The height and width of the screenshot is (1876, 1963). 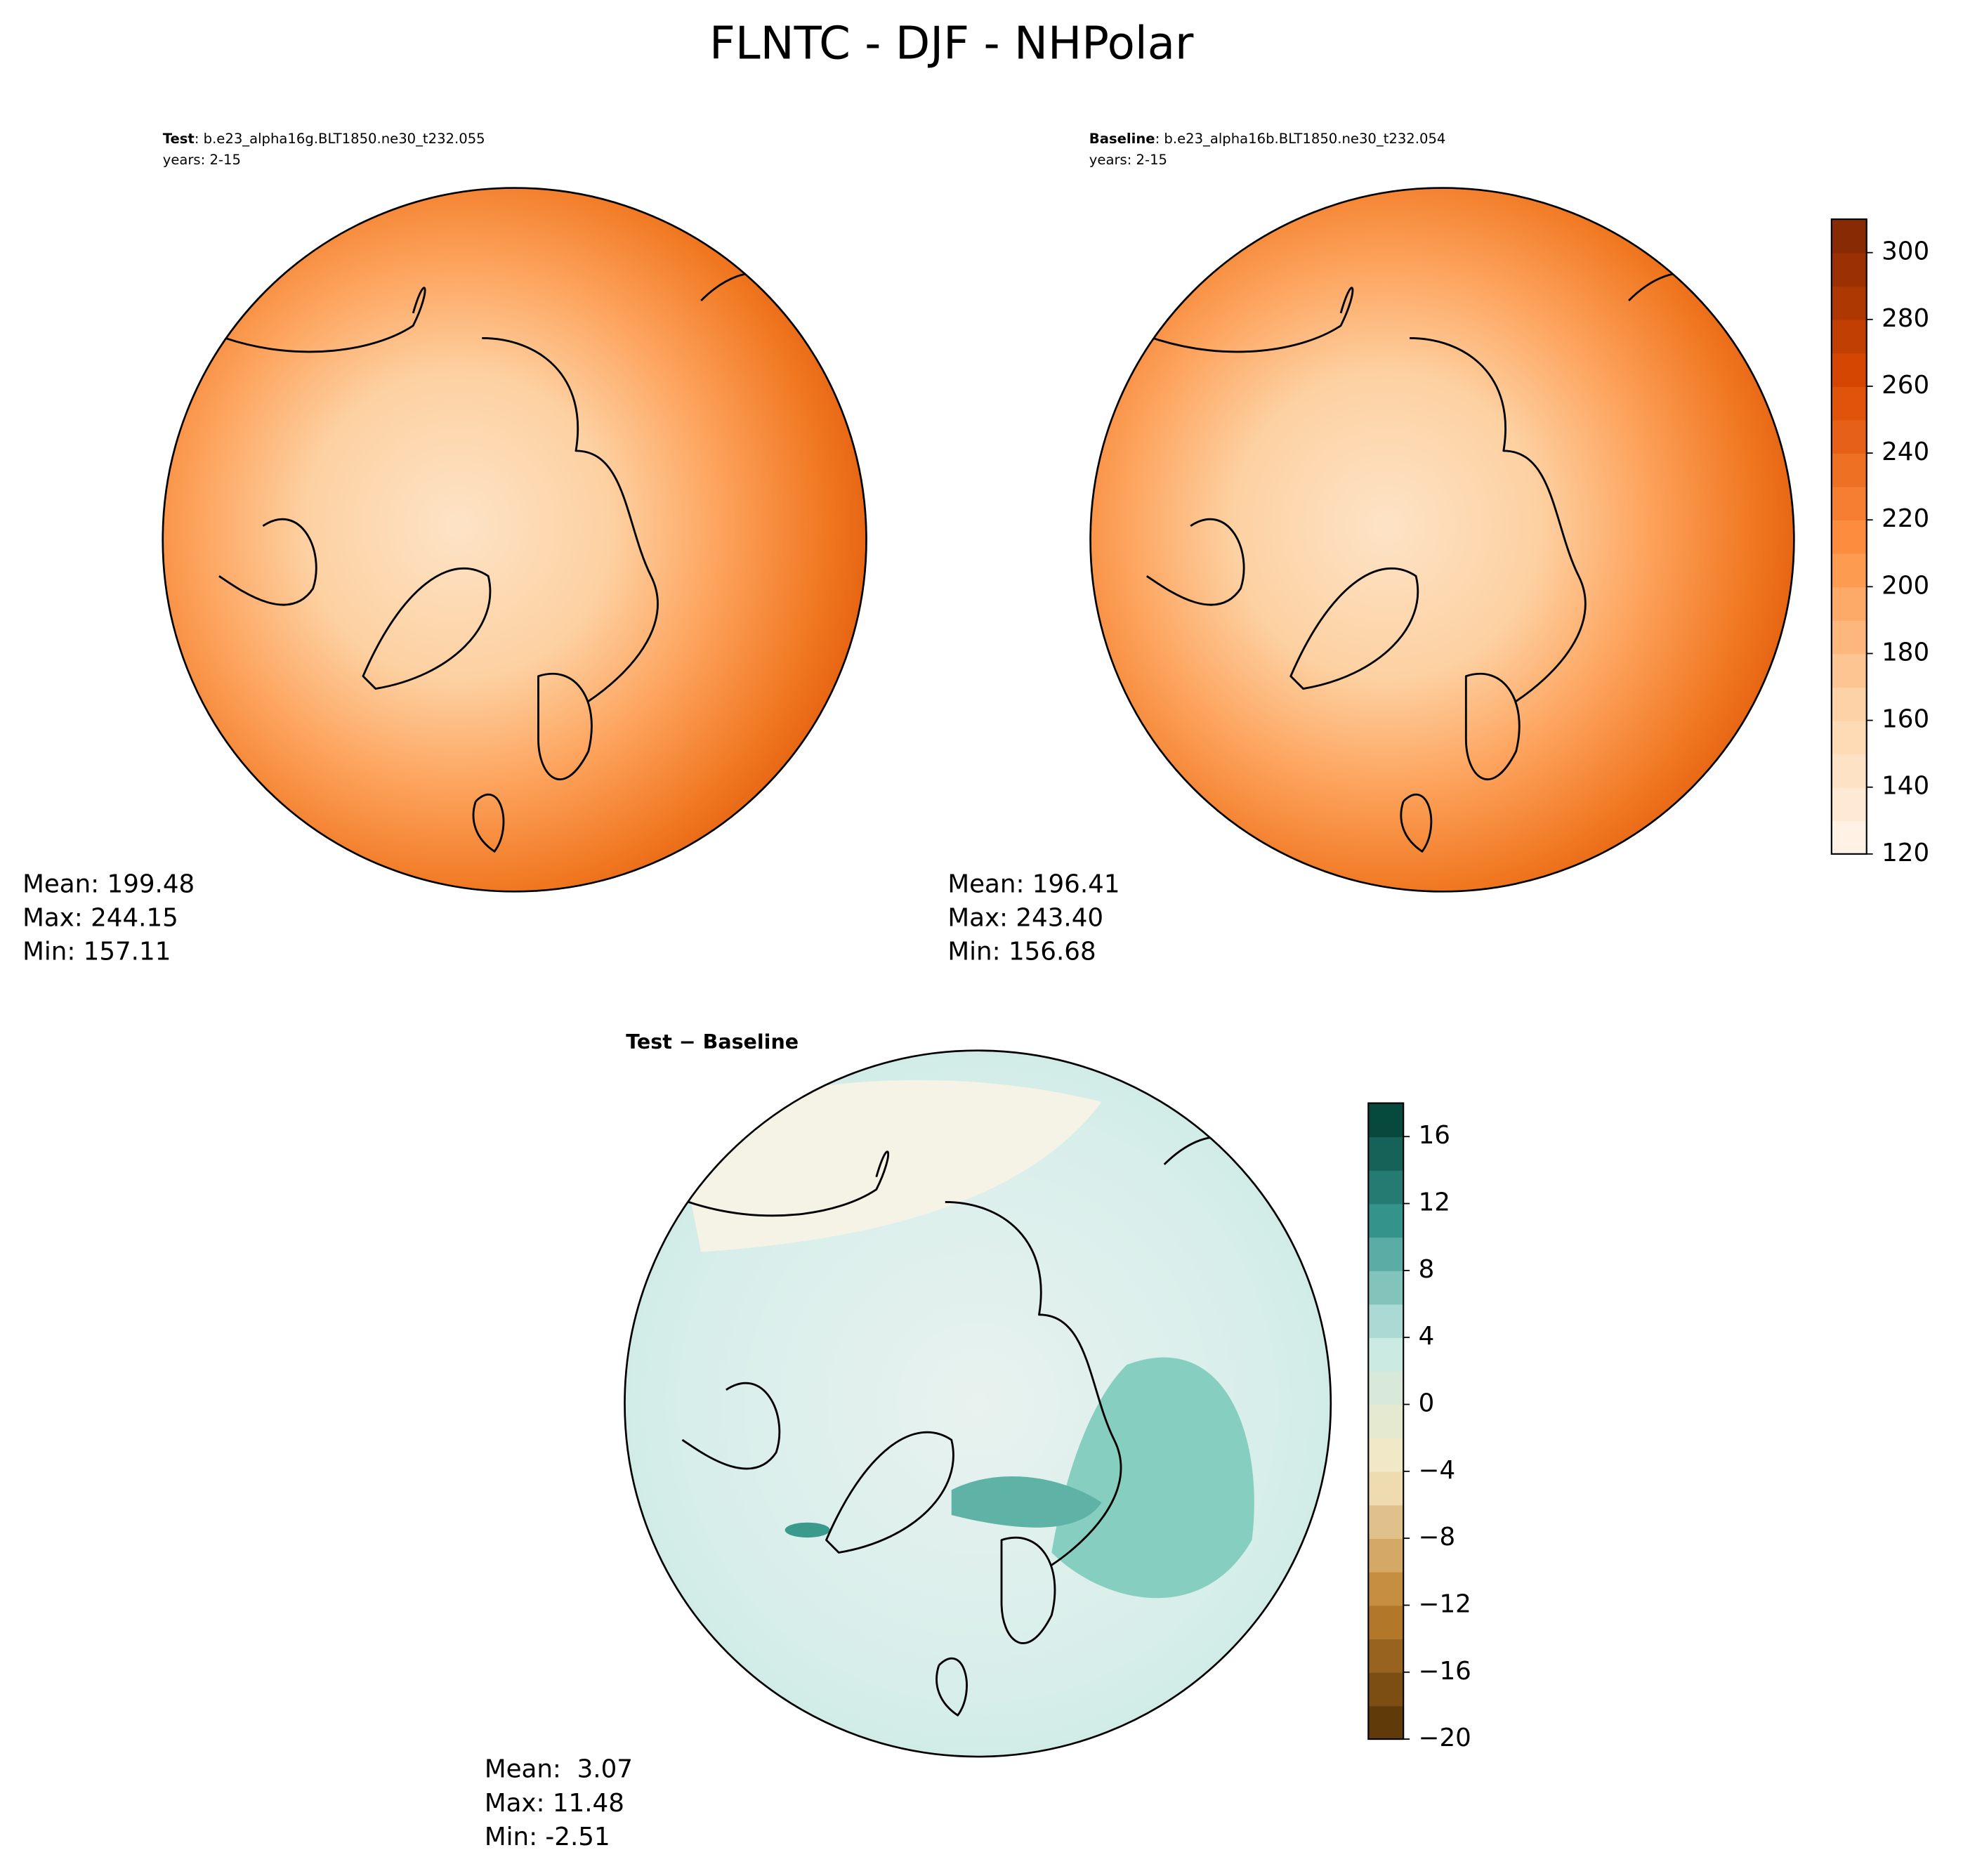 I want to click on colorbar-tick-label: 16, so click(x=1434, y=1135).